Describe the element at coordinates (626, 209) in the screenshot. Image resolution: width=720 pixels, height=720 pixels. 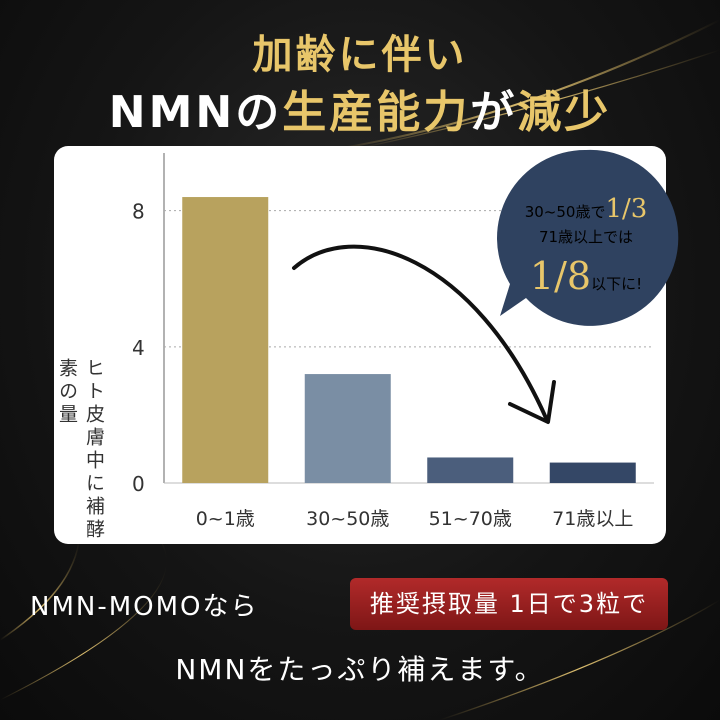
I see `annotation-third: 1/3` at that location.